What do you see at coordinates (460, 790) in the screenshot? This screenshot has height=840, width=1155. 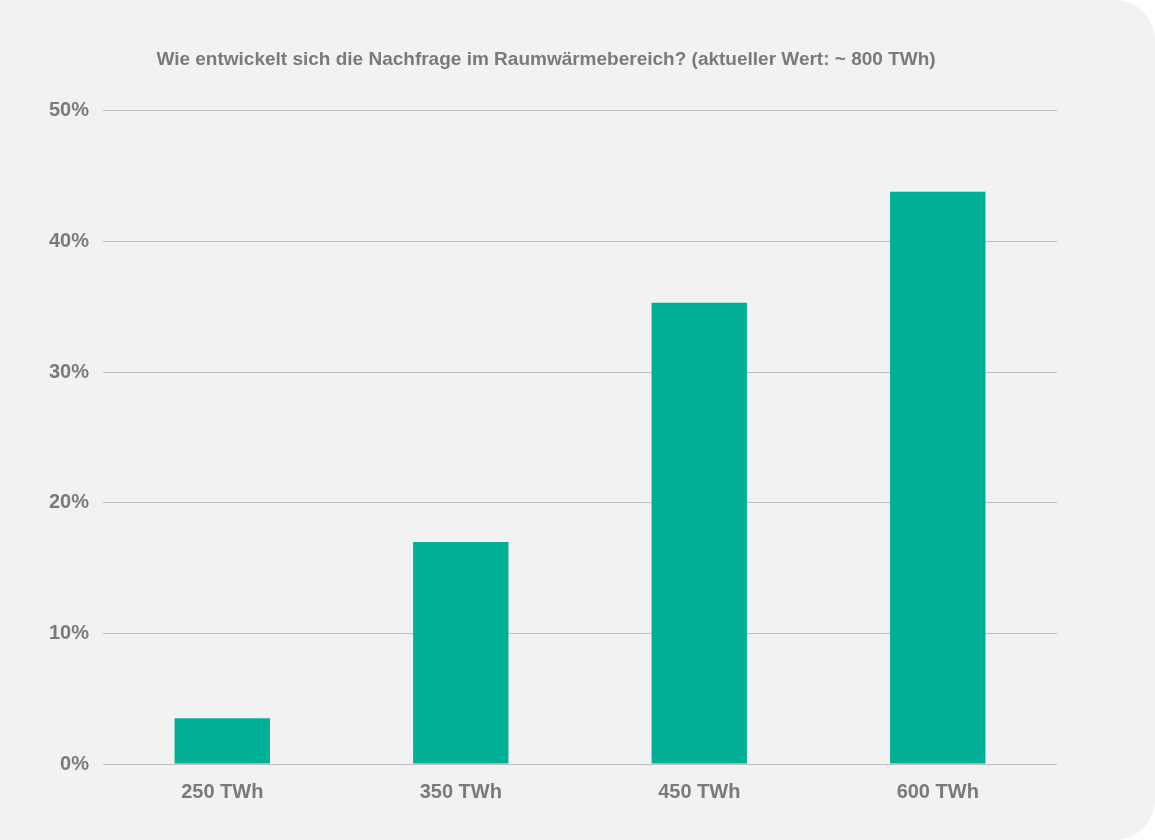 I see `x-tick-label: 350 TWh` at bounding box center [460, 790].